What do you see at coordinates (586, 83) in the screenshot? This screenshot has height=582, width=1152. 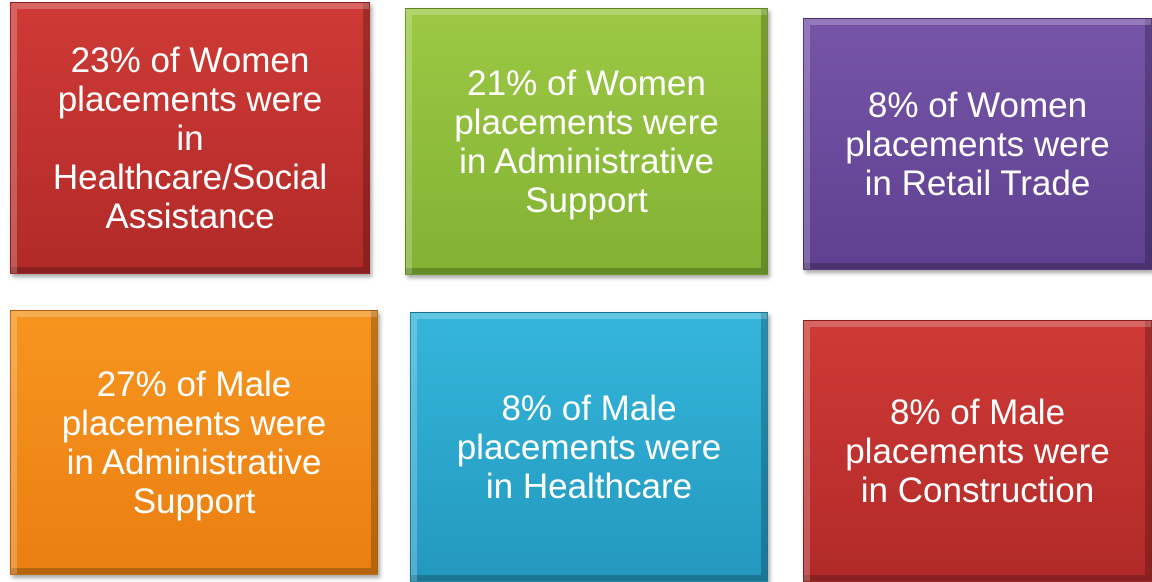 I see `tile-text: 21% of Women` at bounding box center [586, 83].